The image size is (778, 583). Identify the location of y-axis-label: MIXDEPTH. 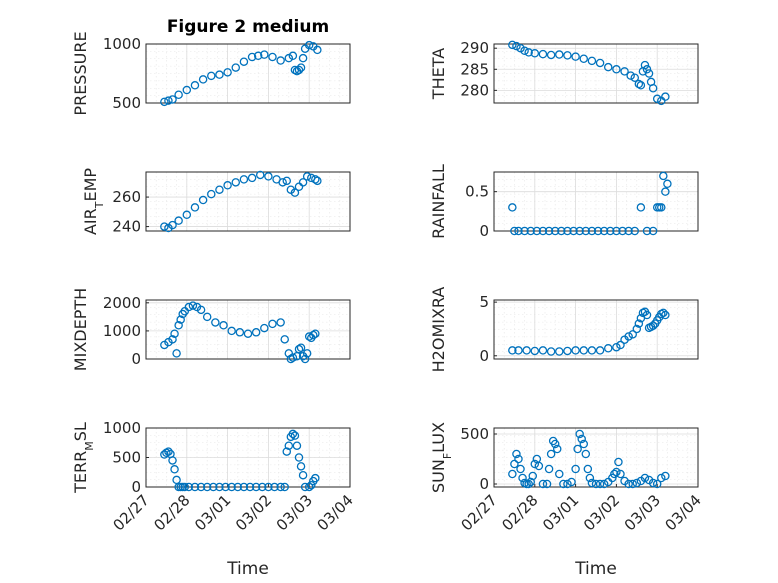
(80, 329).